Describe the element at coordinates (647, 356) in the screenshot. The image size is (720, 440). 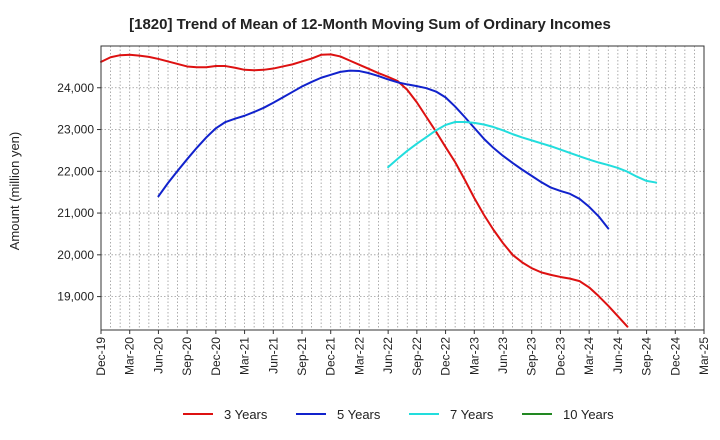
I see `x-tick-label: Sep-24` at that location.